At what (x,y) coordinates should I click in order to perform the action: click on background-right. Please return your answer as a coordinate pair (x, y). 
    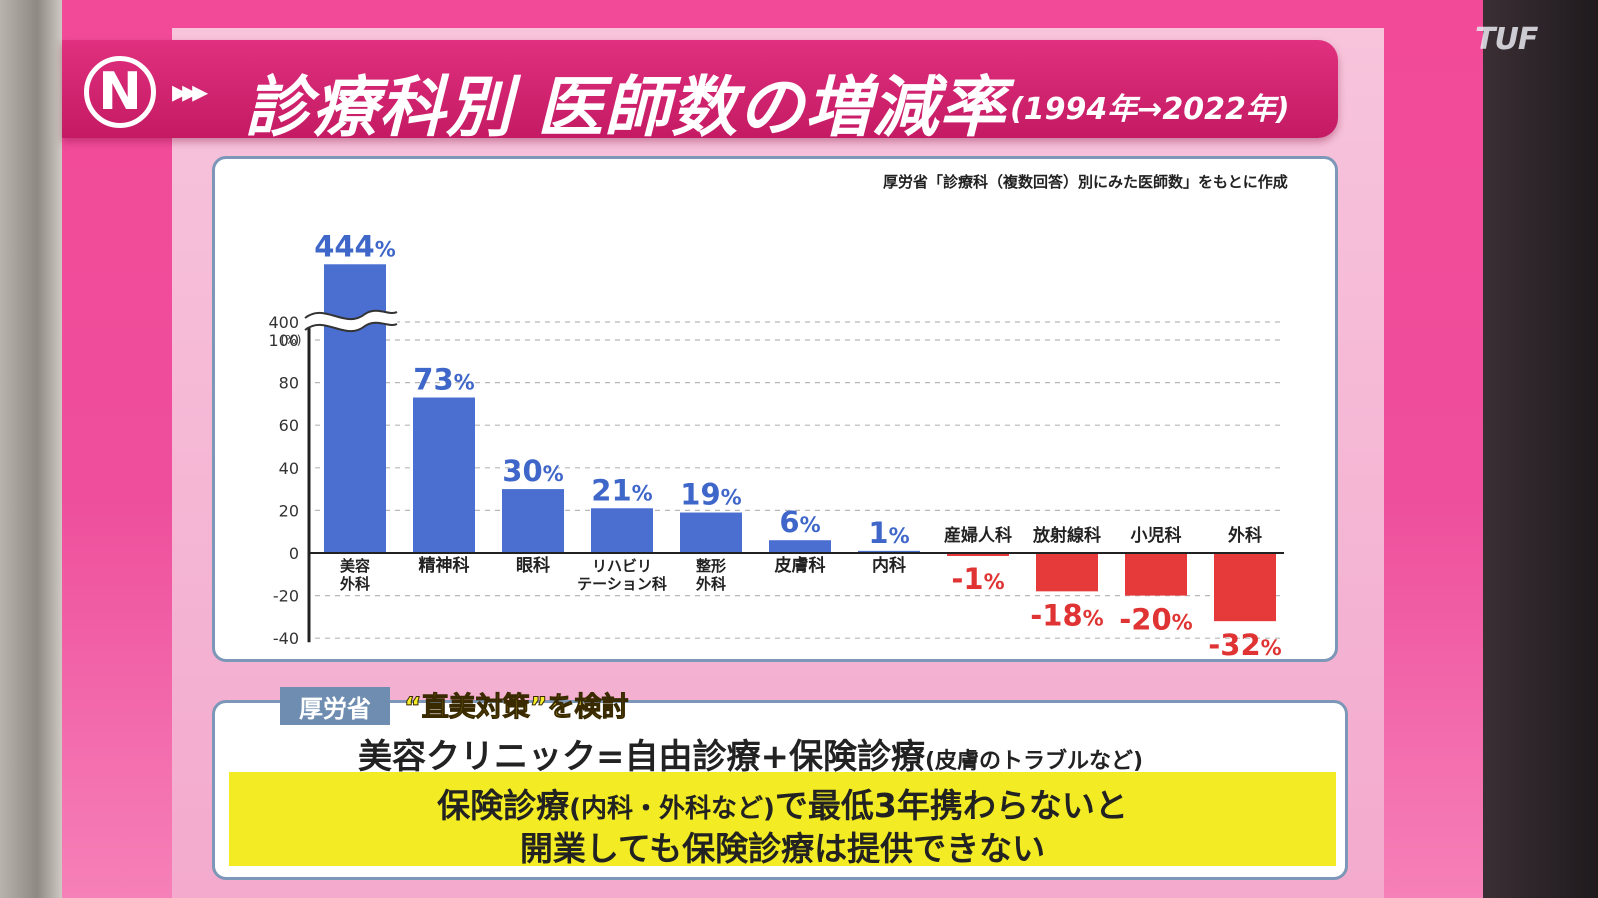
    Looking at the image, I should click on (1540, 449).